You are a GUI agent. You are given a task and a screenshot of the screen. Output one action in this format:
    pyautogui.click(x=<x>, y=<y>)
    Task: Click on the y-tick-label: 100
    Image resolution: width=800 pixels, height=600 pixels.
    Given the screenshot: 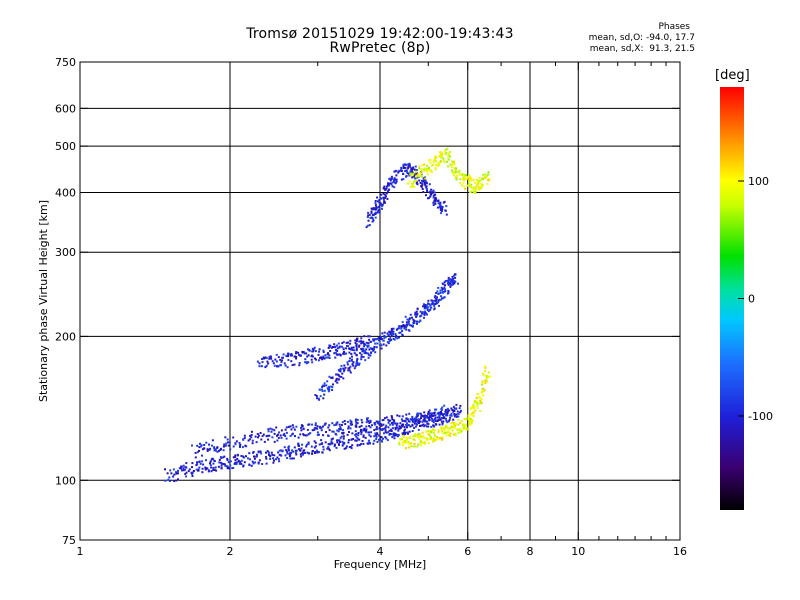 What is the action you would take?
    pyautogui.click(x=65, y=480)
    